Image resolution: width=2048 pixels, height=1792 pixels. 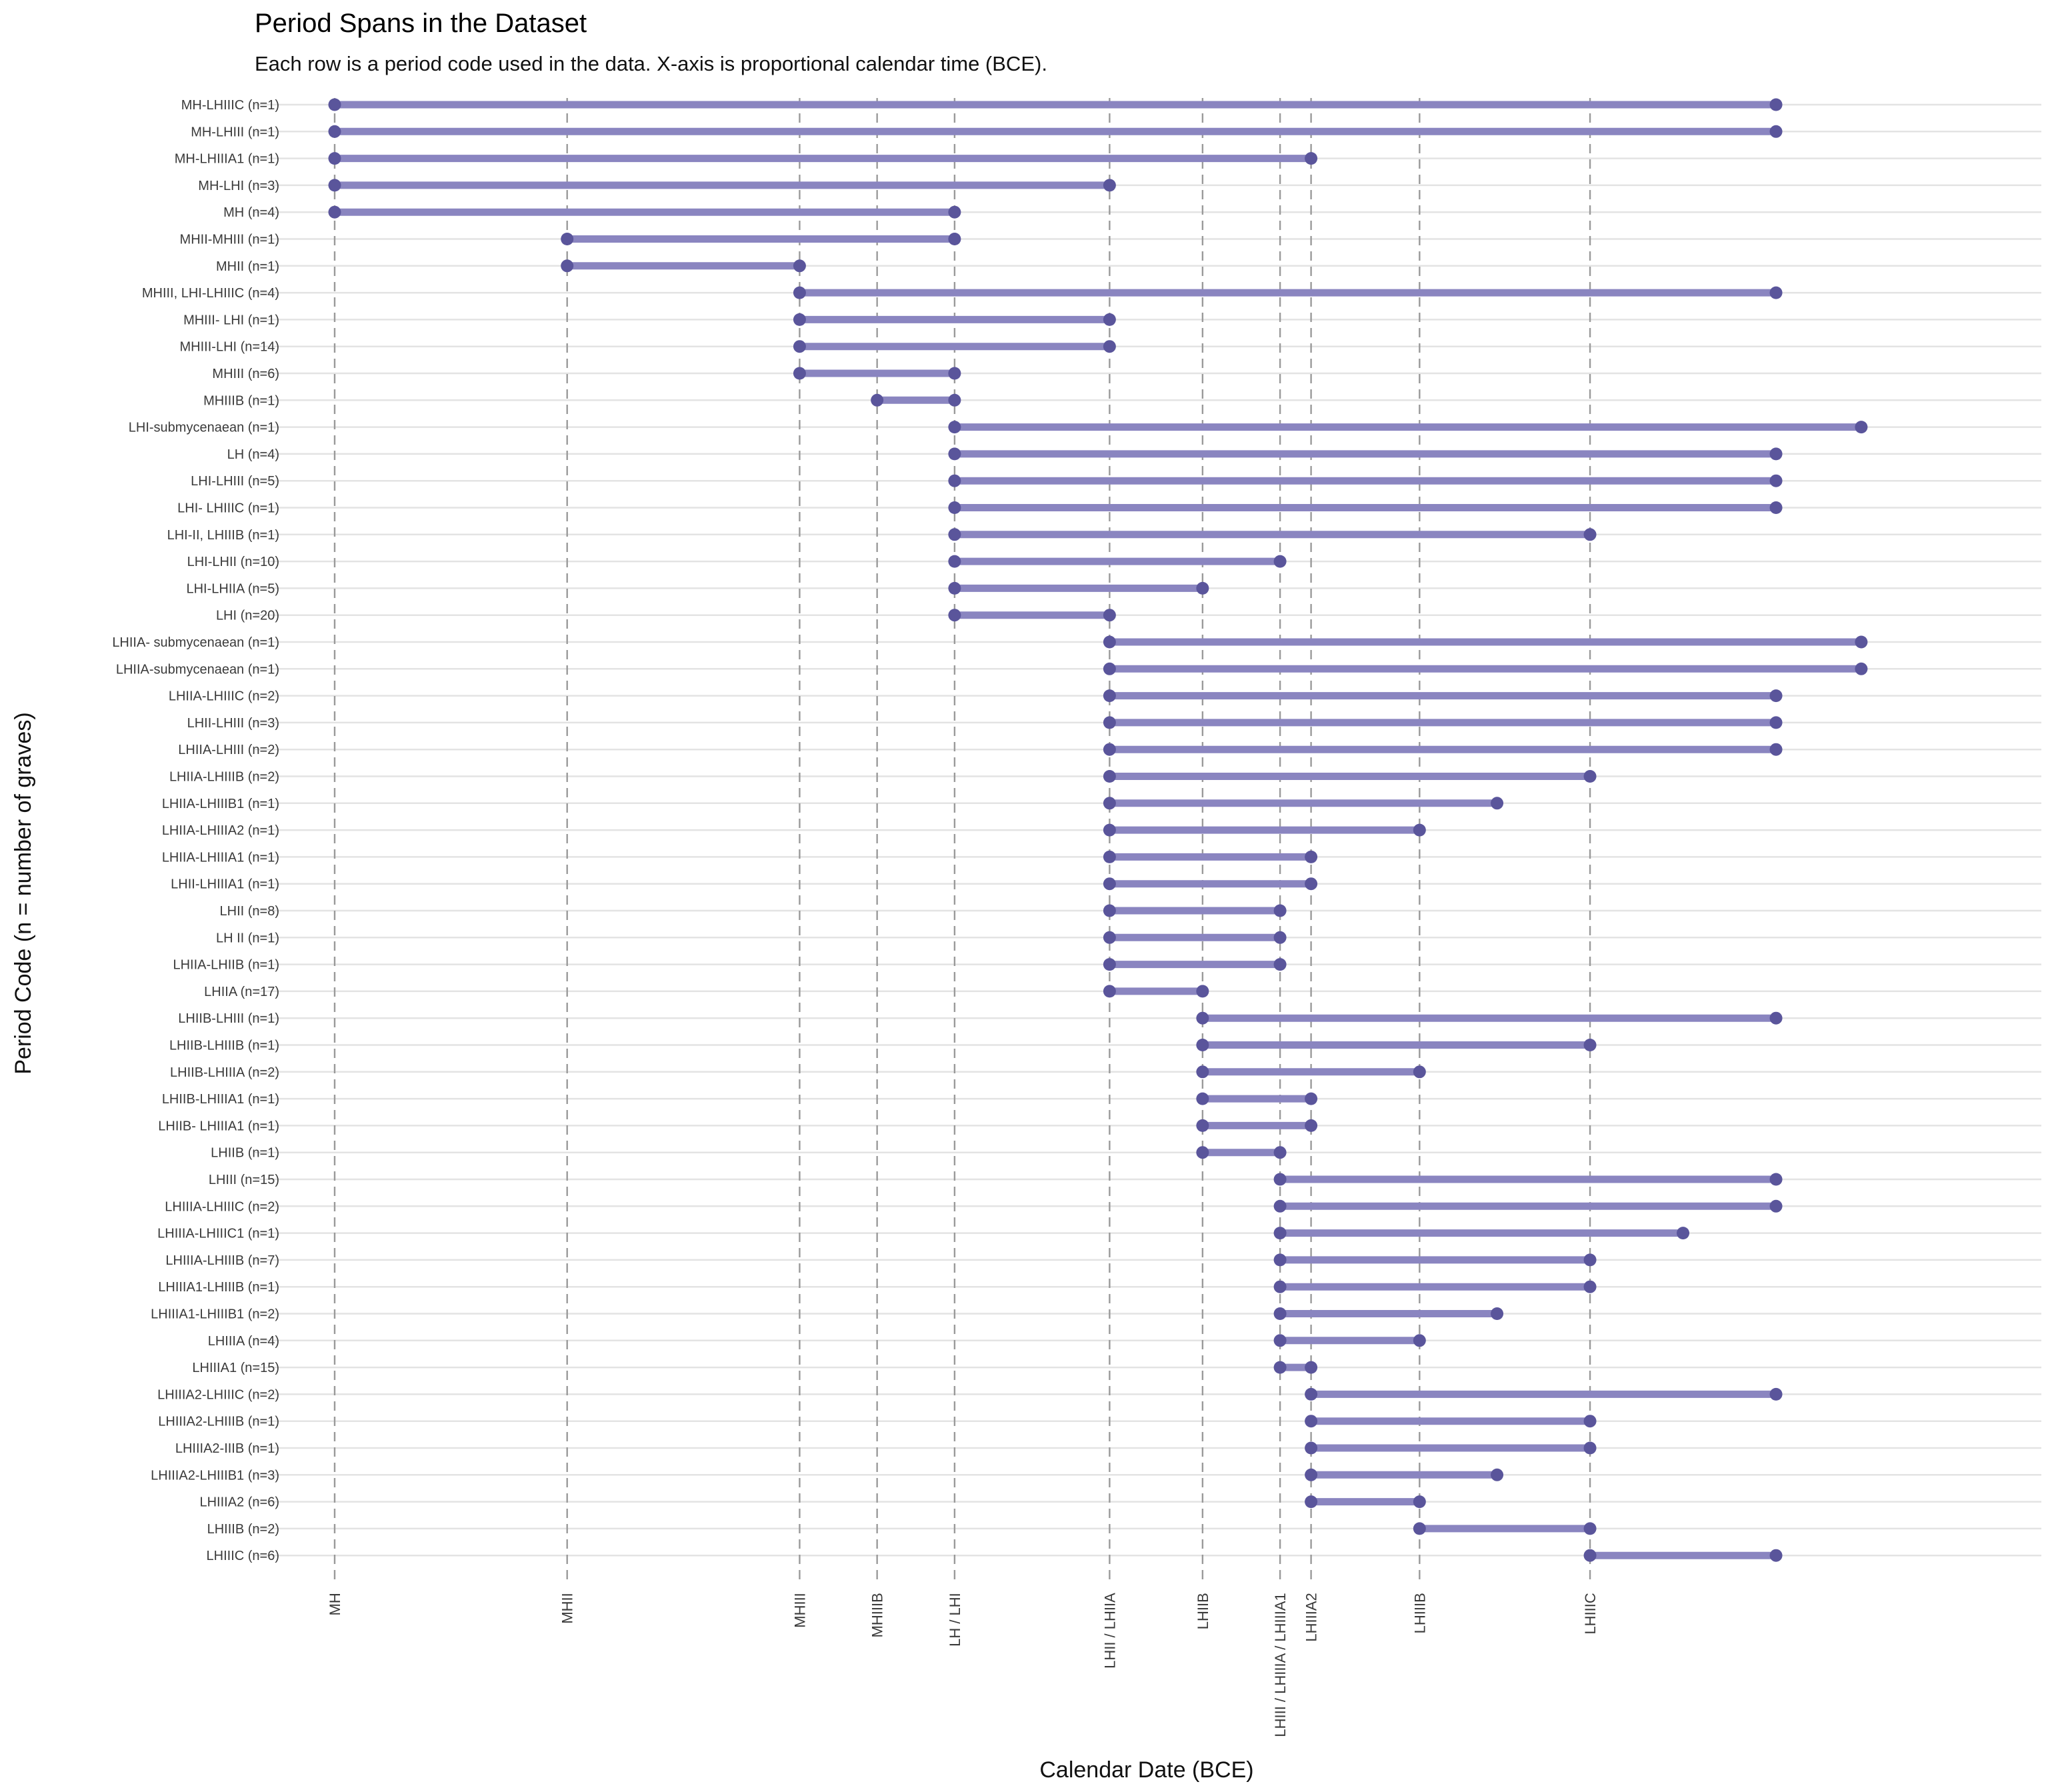 I want to click on period-code-label: LHIIB-LHIIIA (n=2), so click(x=224, y=1072).